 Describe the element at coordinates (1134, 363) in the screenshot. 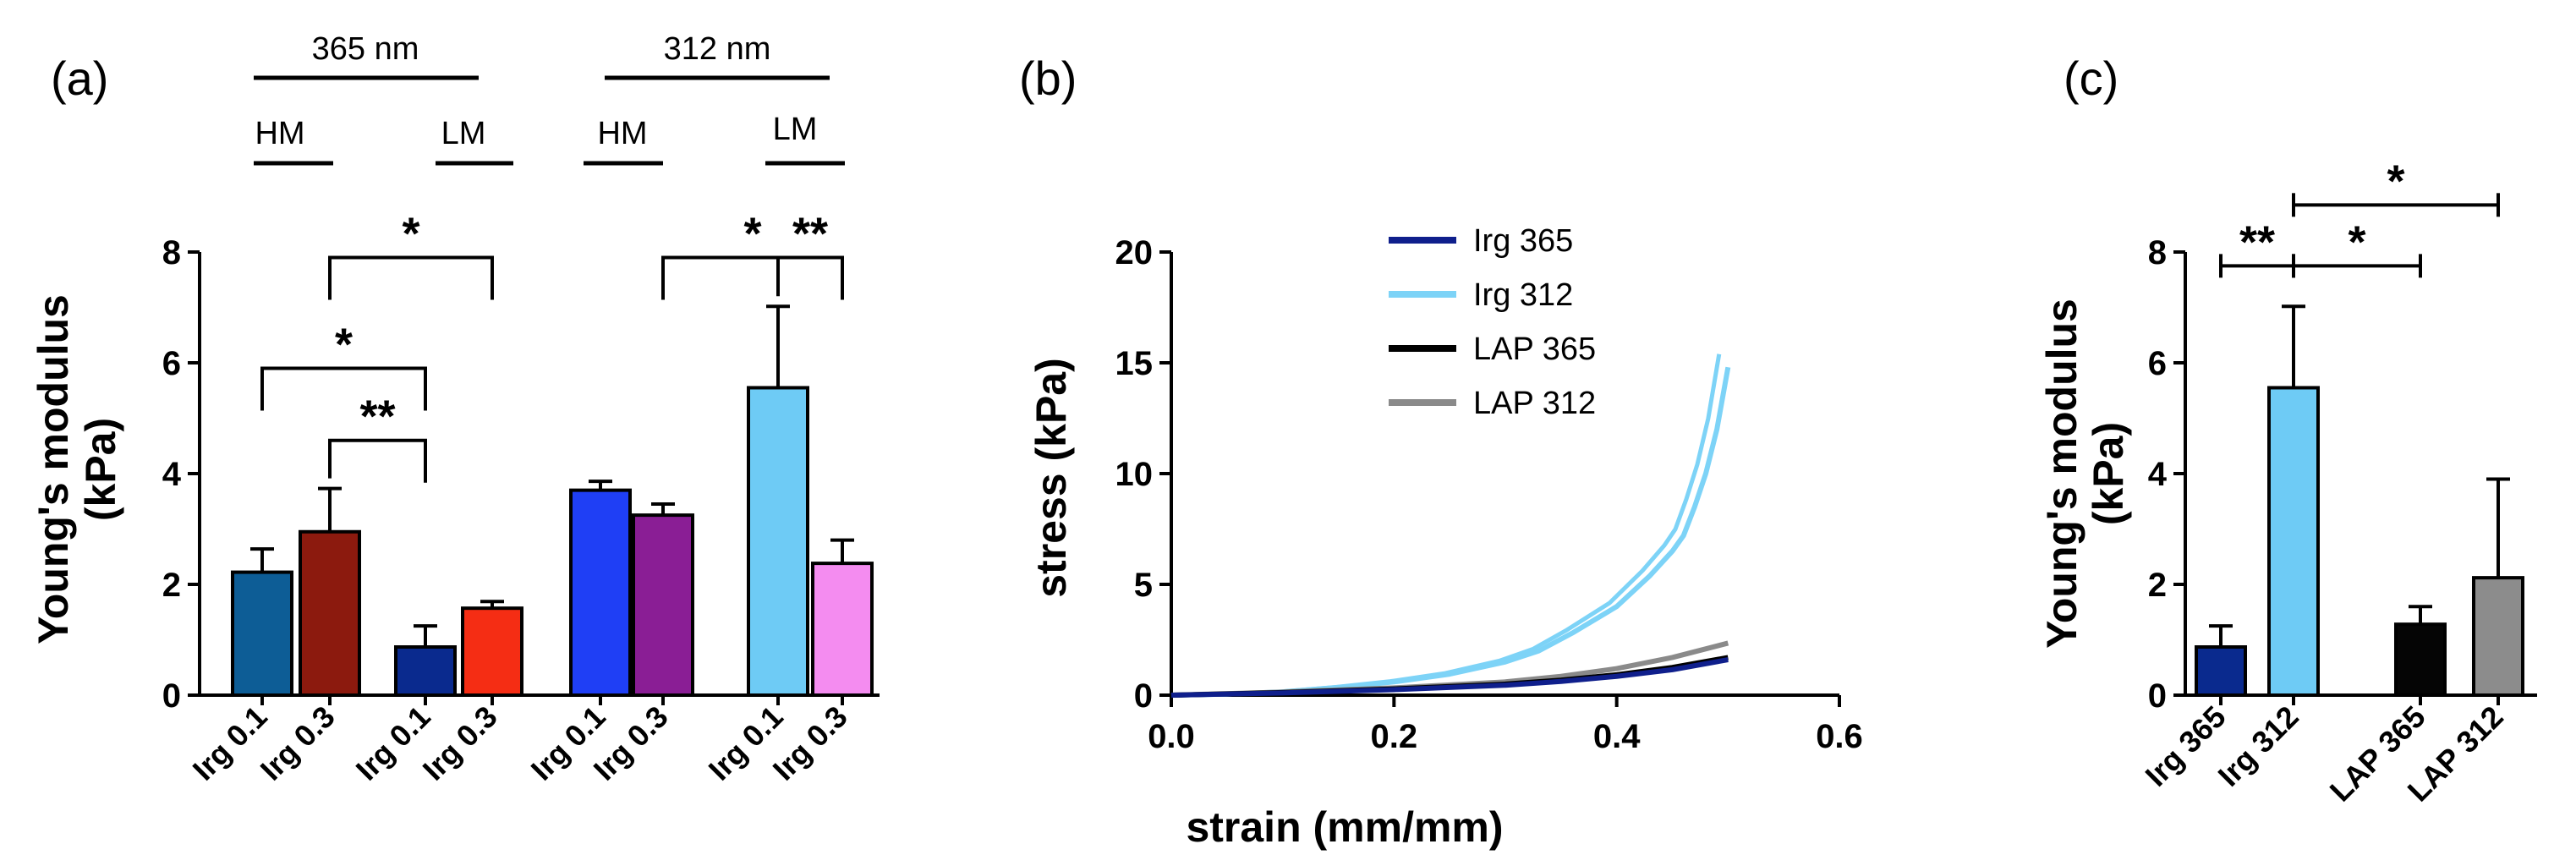

I see `y-tick-label: 15` at that location.